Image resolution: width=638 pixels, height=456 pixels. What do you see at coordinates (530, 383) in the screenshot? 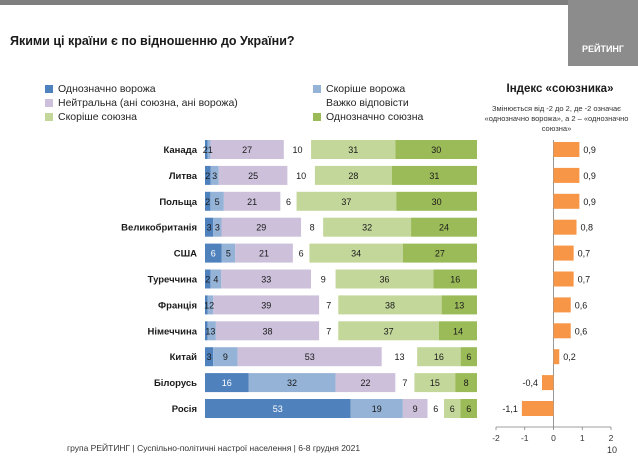
I see `index-value-label: -0,4` at bounding box center [530, 383].